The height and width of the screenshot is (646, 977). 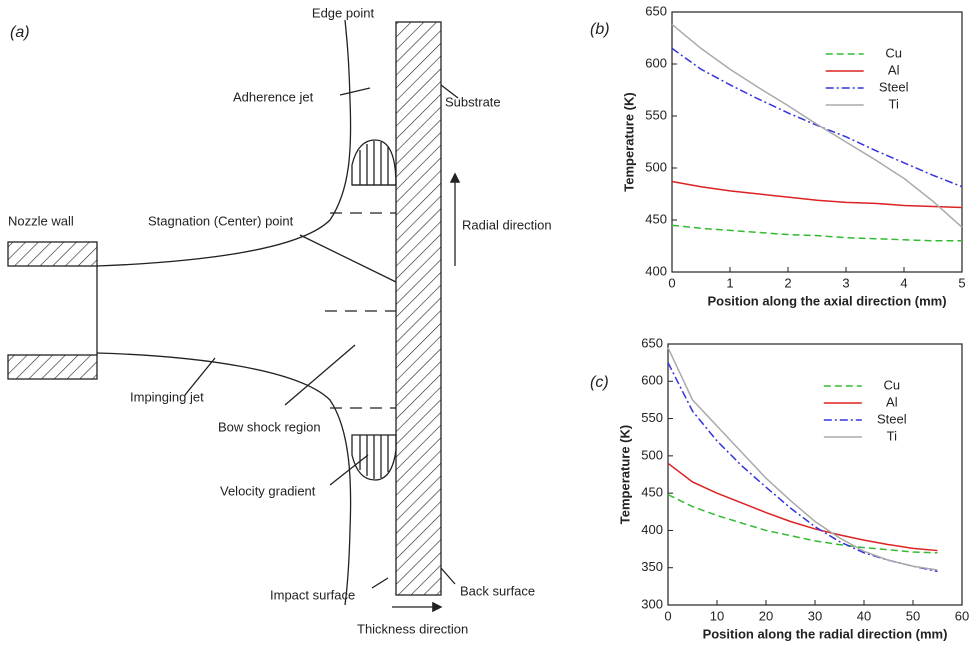 What do you see at coordinates (497, 590) in the screenshot?
I see `label: Back surface` at bounding box center [497, 590].